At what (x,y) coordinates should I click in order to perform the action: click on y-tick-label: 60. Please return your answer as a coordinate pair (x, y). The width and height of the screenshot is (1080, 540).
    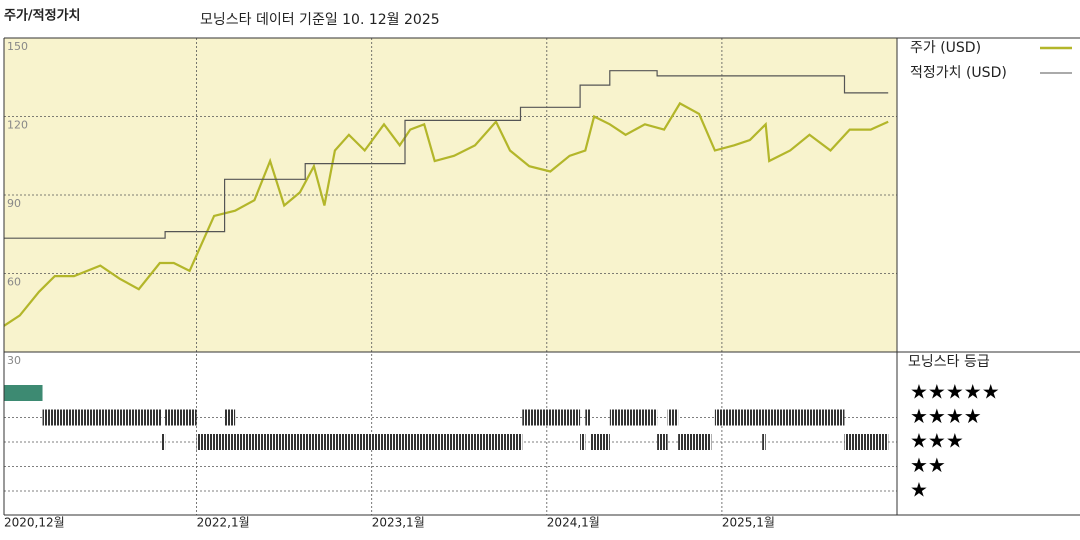
    Looking at the image, I should click on (14, 282).